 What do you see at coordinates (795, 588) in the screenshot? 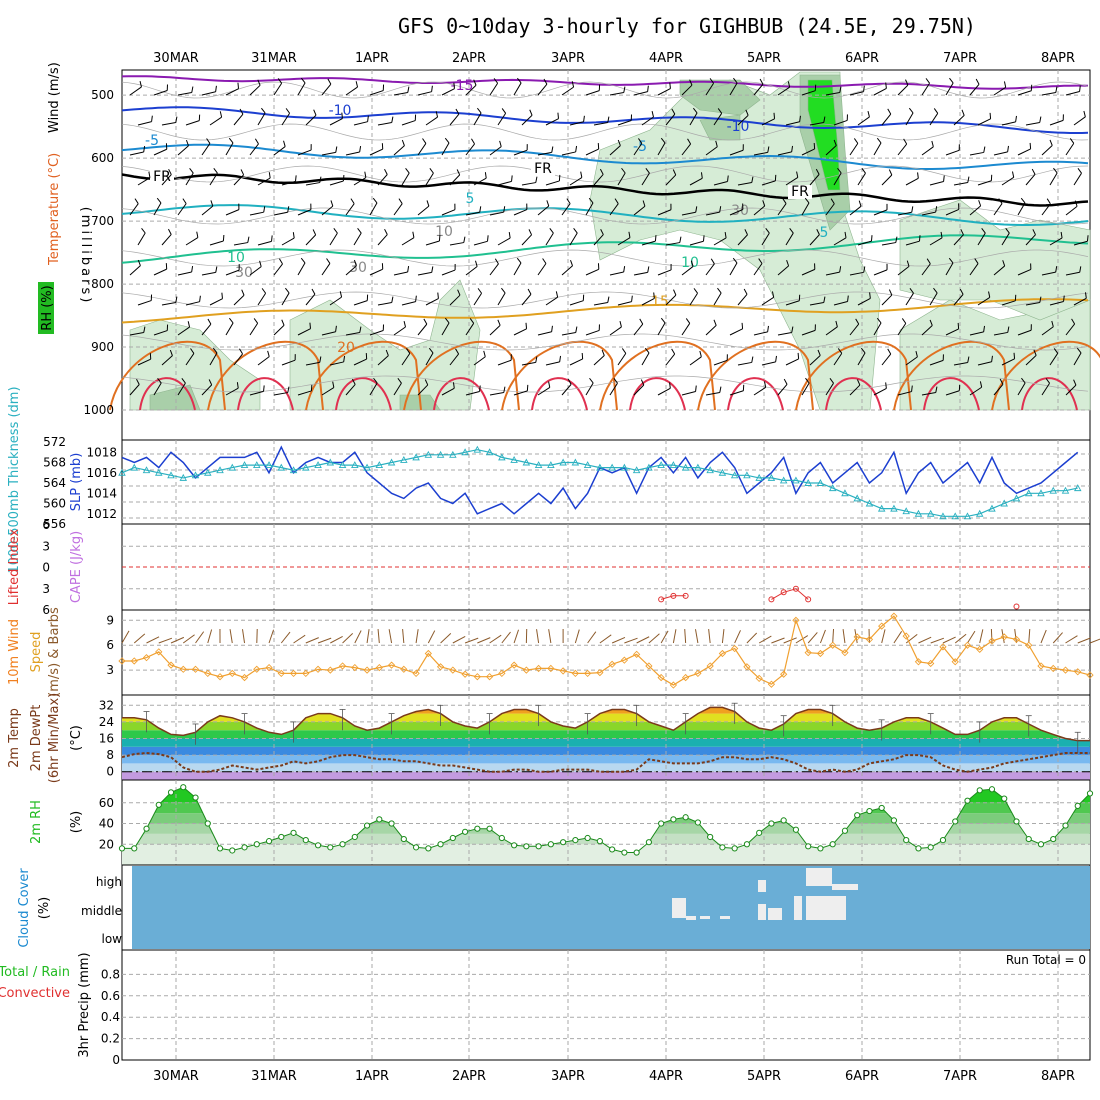
I see `lifted-index-point` at bounding box center [795, 588].